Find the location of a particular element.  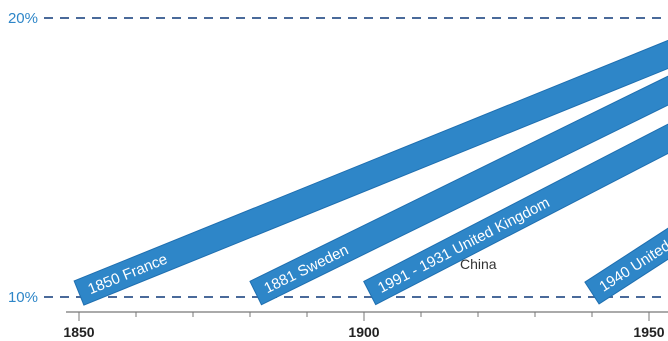

y-tick-label: 10% is located at coordinates (23, 297).